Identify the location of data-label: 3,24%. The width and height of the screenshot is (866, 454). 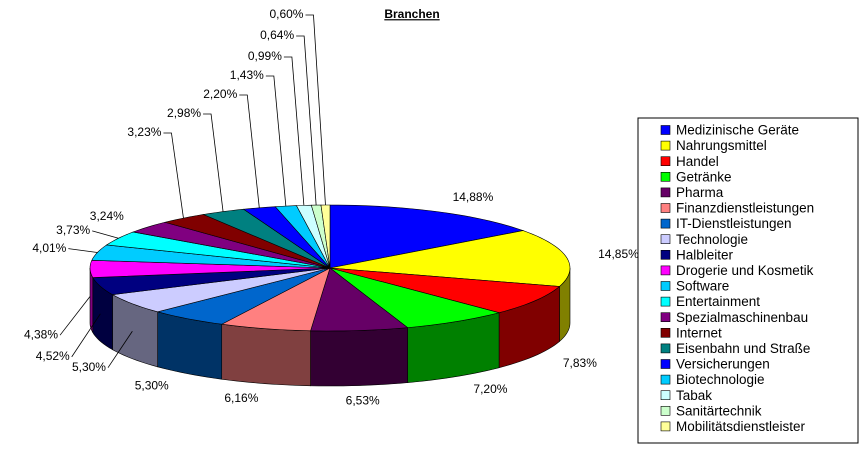
(107, 216).